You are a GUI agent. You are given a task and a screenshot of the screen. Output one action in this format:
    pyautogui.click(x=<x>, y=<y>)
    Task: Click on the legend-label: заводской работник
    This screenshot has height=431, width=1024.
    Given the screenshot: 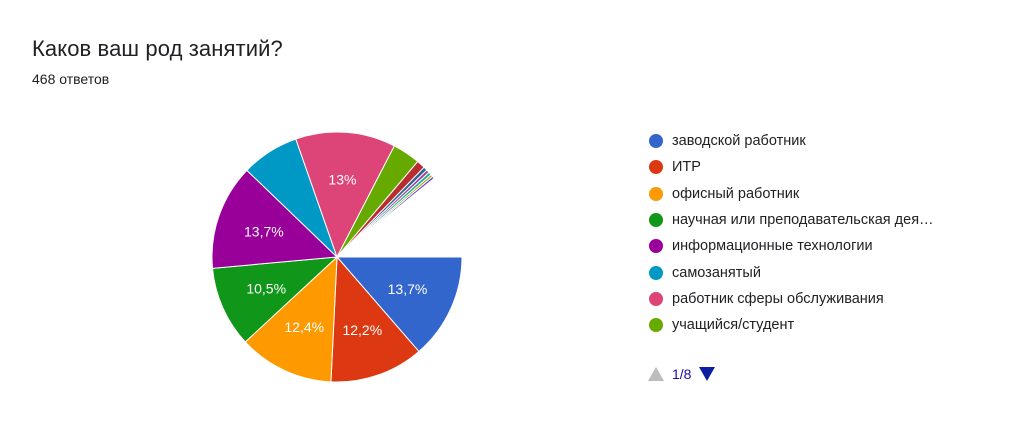 What is the action you would take?
    pyautogui.click(x=739, y=141)
    